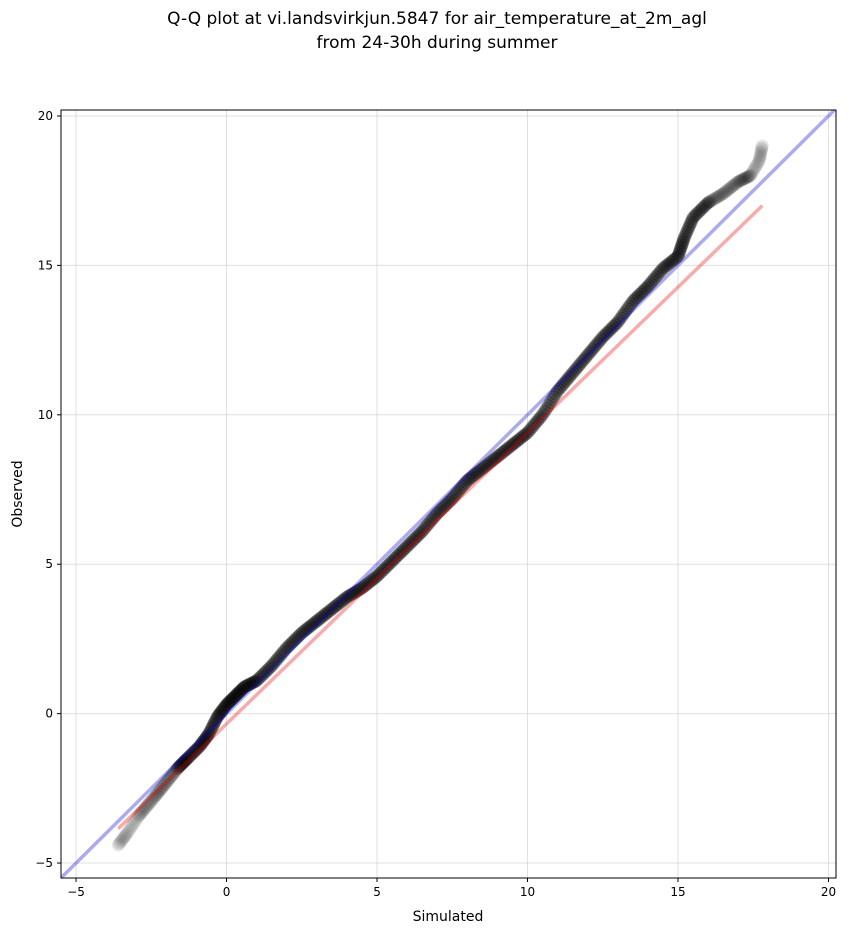 This screenshot has height=934, width=849. What do you see at coordinates (677, 892) in the screenshot?
I see `x-tick-label-4: 15` at bounding box center [677, 892].